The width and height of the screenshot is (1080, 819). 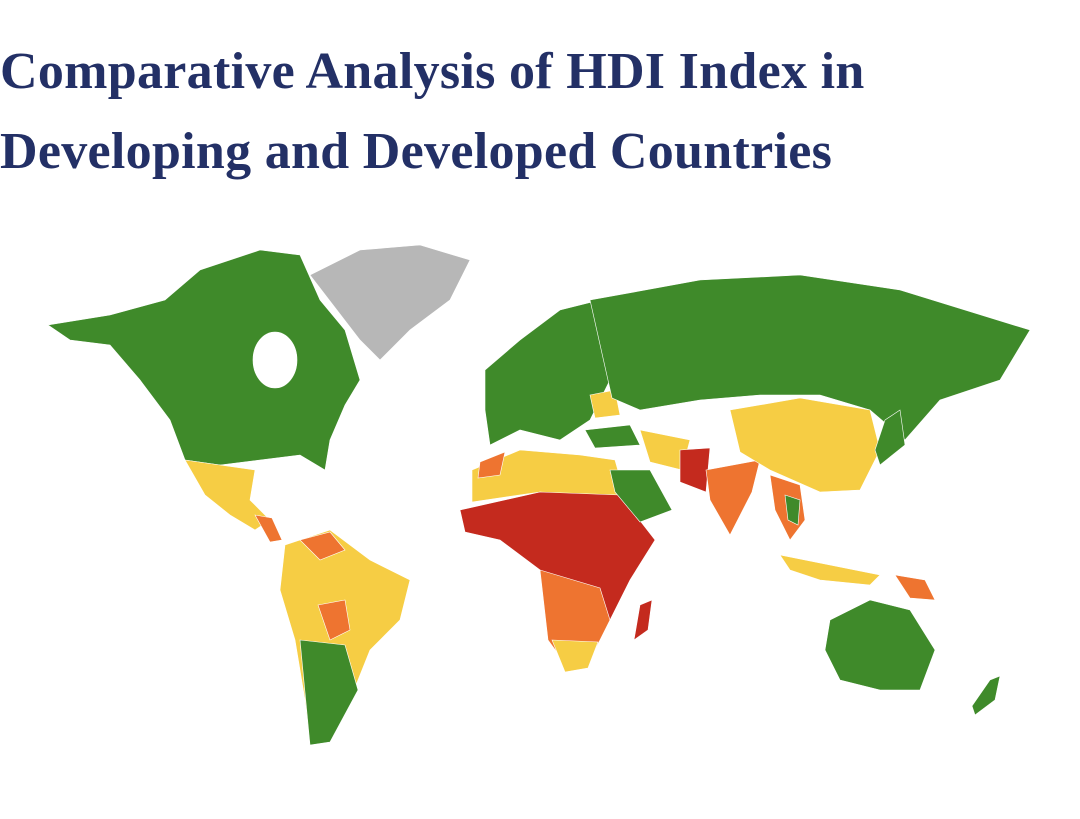 What do you see at coordinates (915, 587) in the screenshot?
I see `papua-new-guinea` at bounding box center [915, 587].